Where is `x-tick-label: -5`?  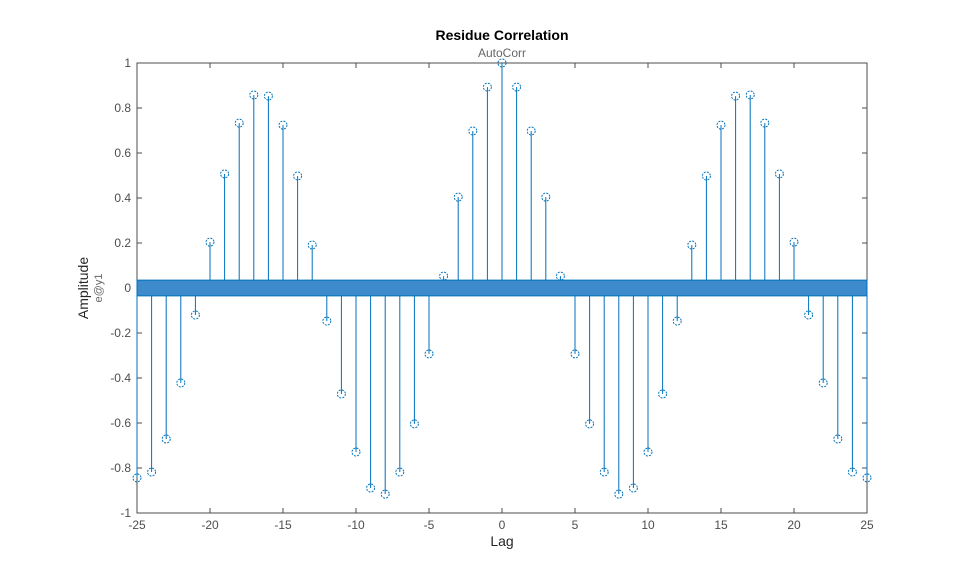
x-tick-label: -5 is located at coordinates (429, 525).